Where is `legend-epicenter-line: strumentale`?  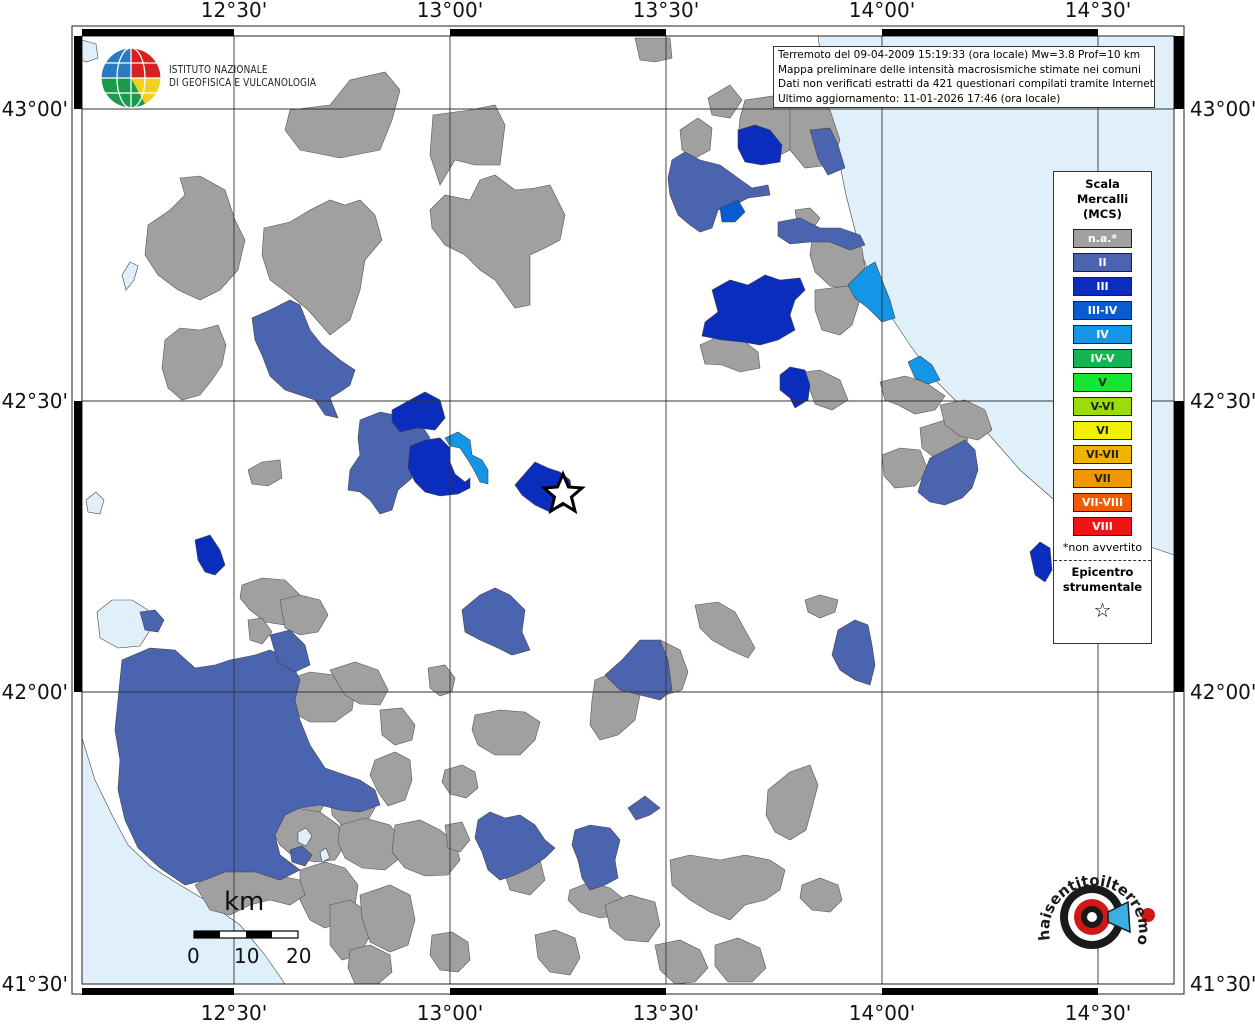
legend-epicenter-line: strumentale is located at coordinates (1102, 587).